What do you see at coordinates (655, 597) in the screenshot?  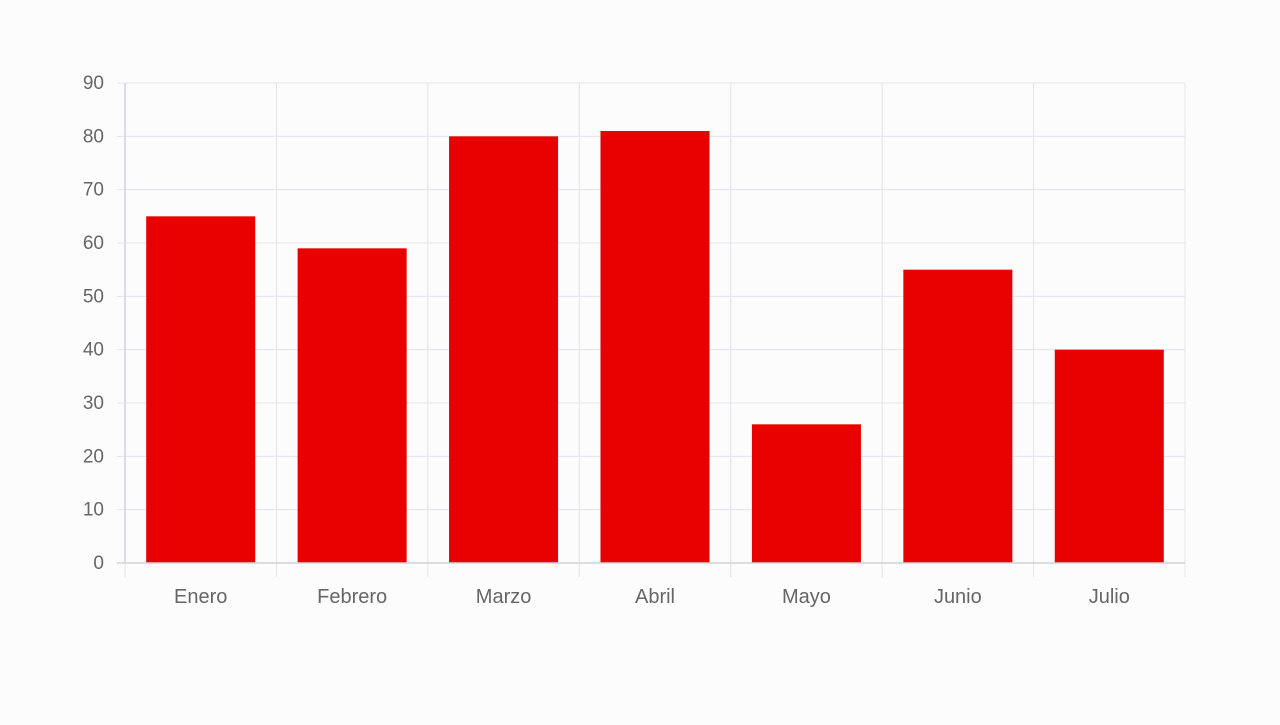 I see `x-tick-label: Abril` at bounding box center [655, 597].